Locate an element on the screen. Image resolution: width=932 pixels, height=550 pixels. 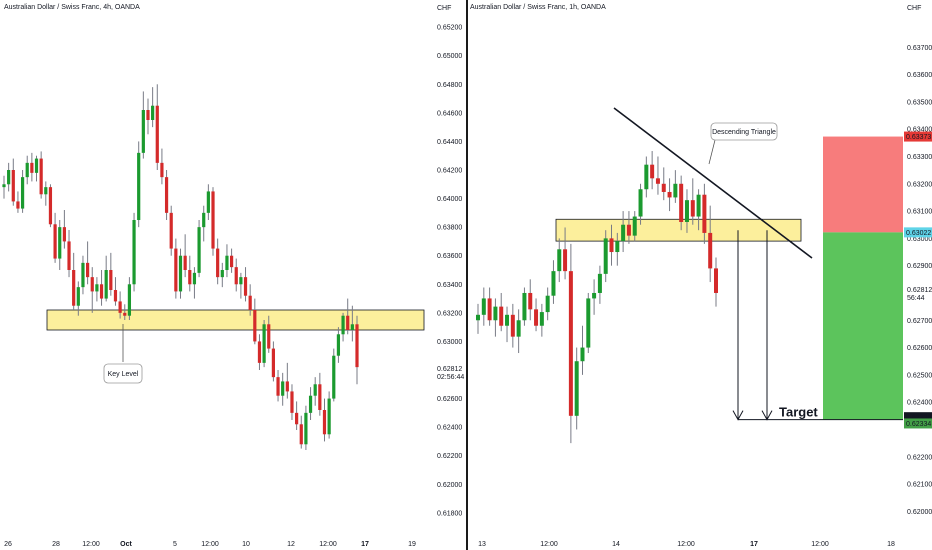
y-tick-label: 0.62600 is located at coordinates (449, 399).